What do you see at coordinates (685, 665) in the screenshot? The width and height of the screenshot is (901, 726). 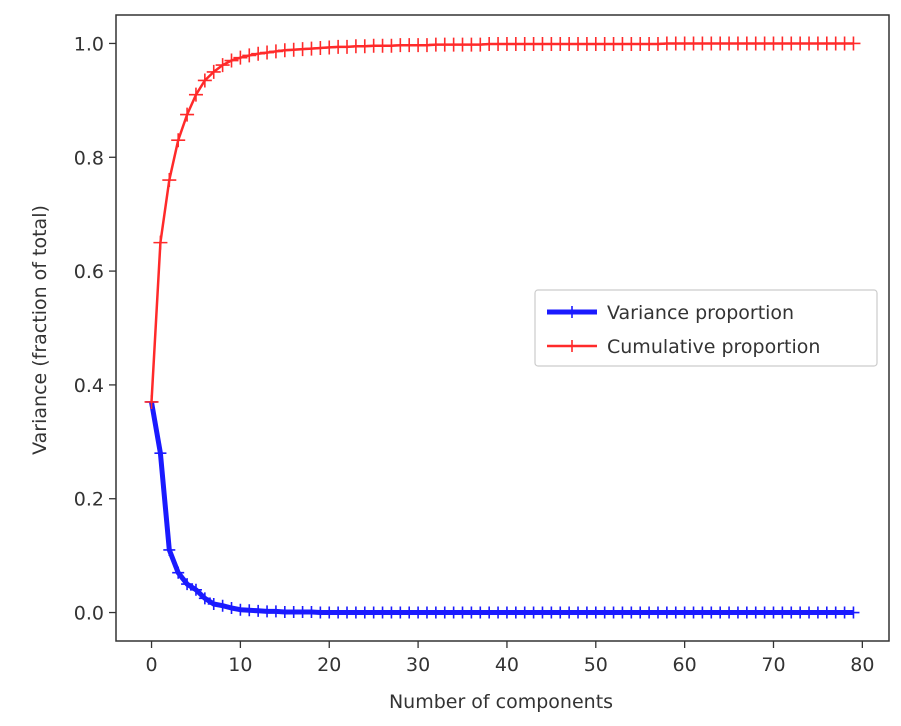 I see `x-tick-label: 60` at bounding box center [685, 665].